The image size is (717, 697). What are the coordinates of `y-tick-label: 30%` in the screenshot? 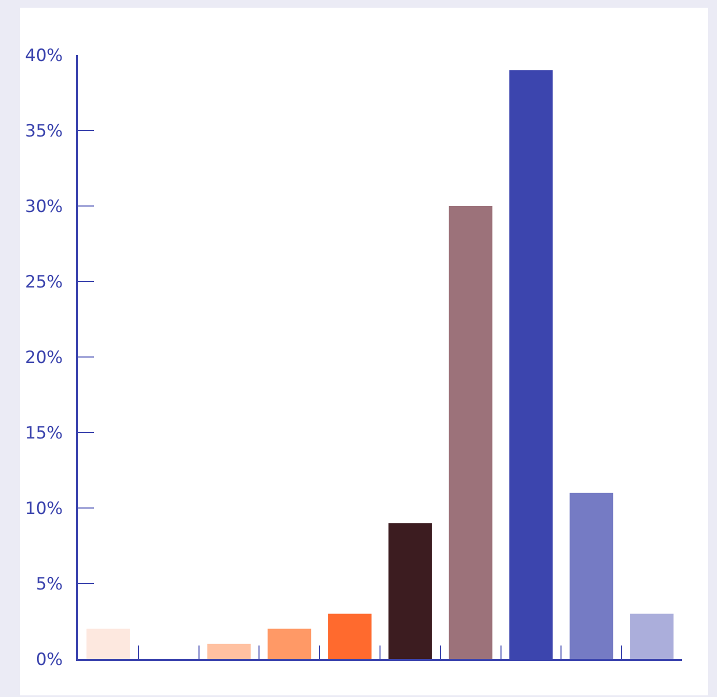 It's located at (44, 206).